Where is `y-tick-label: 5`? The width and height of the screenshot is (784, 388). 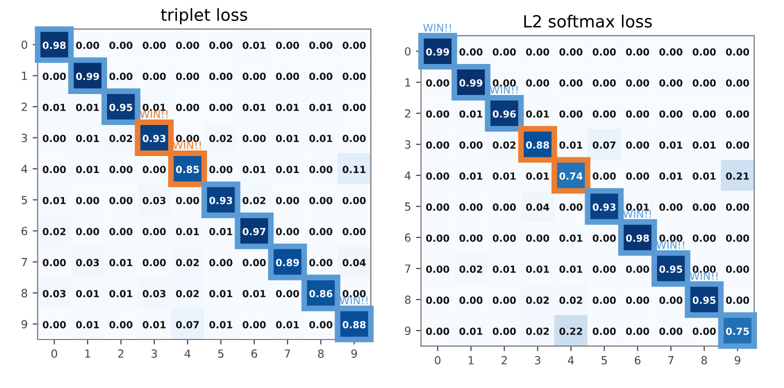 y-tick-label: 5 is located at coordinates (407, 206).